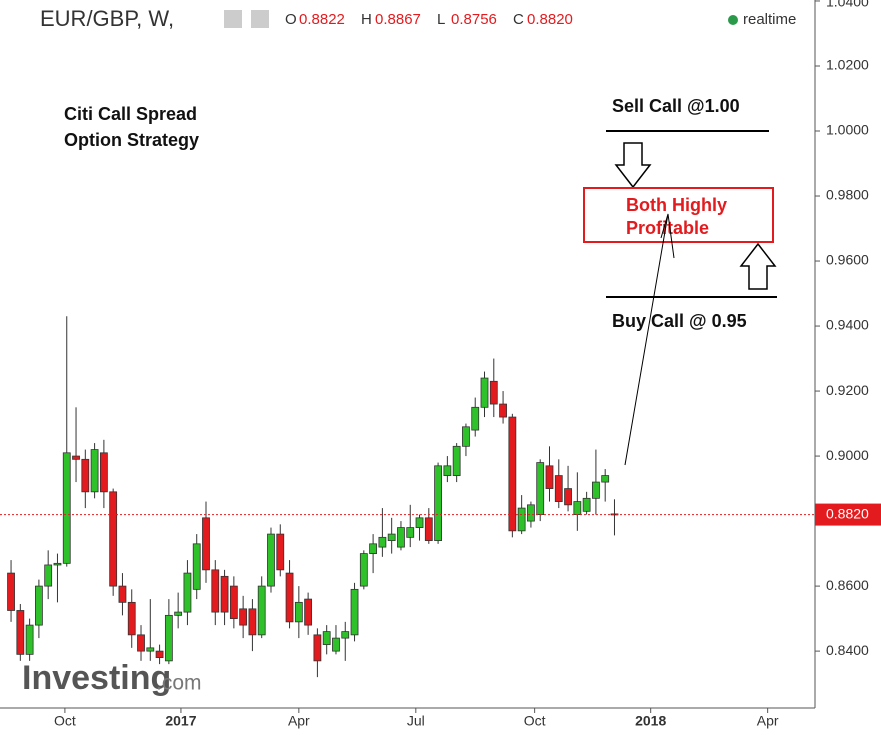 This screenshot has height=735, width=881. I want to click on pointer-line, so click(649, 339).